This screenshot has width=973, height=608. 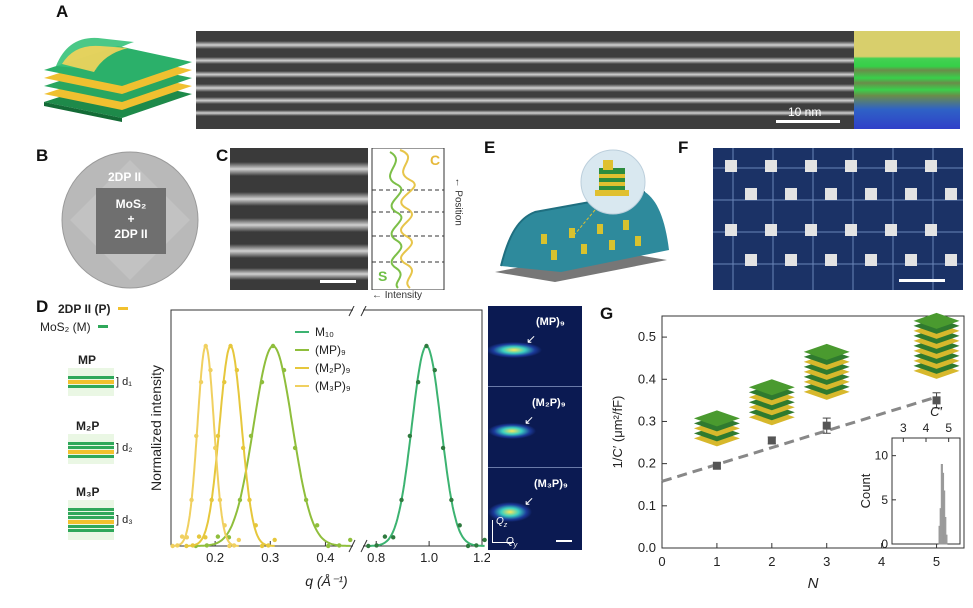 I want to click on y-tick-label: 0.1, so click(x=647, y=505).